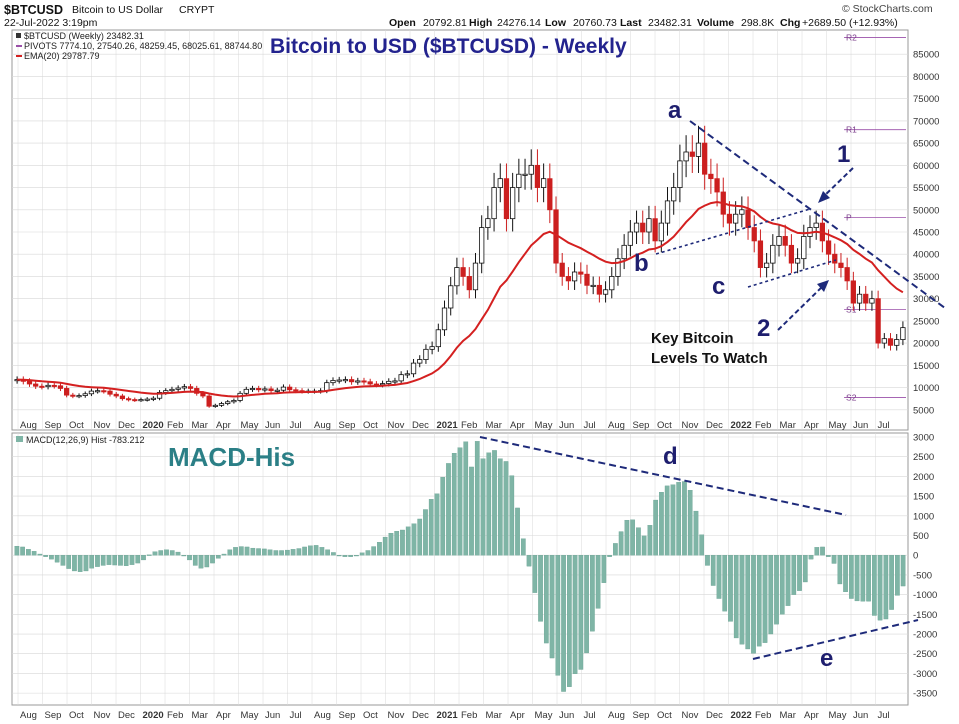  Describe the element at coordinates (763, 328) in the screenshot. I see `wave-label-2: 2` at that location.